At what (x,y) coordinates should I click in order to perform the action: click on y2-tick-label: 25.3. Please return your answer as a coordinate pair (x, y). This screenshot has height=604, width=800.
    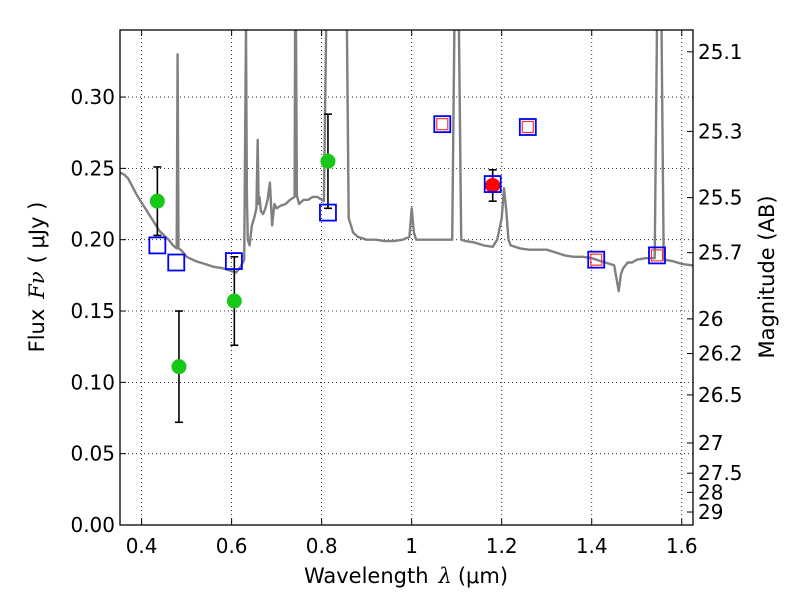
    Looking at the image, I should click on (720, 131).